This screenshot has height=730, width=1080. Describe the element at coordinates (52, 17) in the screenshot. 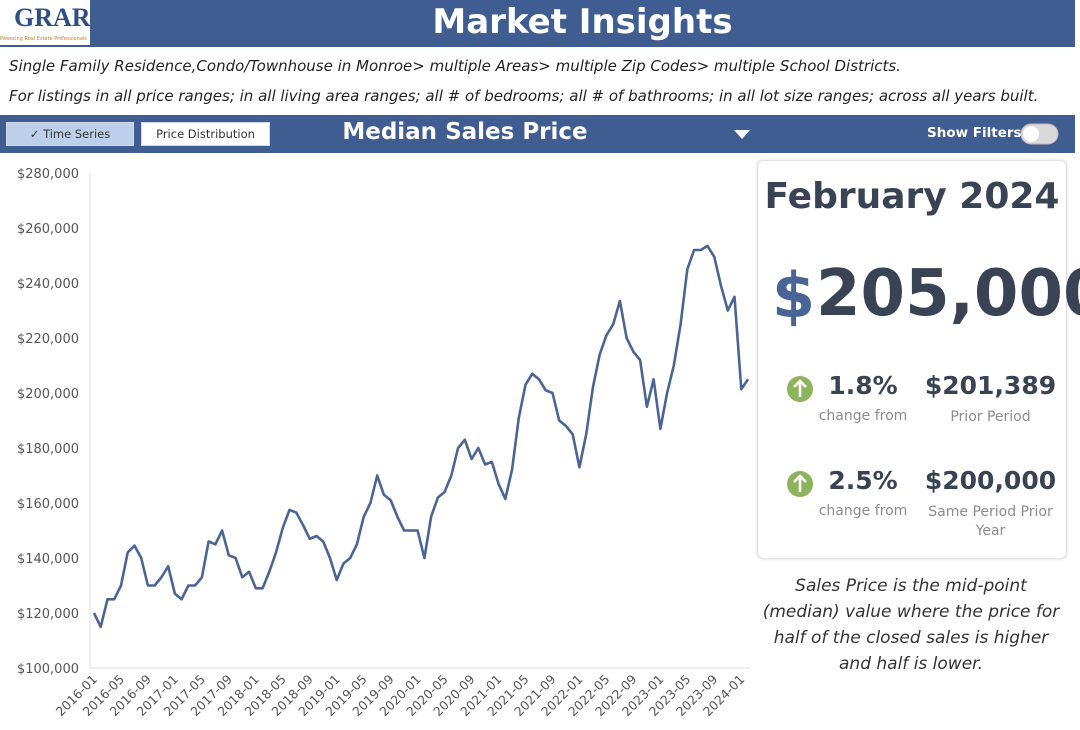

I see `logo-text: GRAR` at that location.